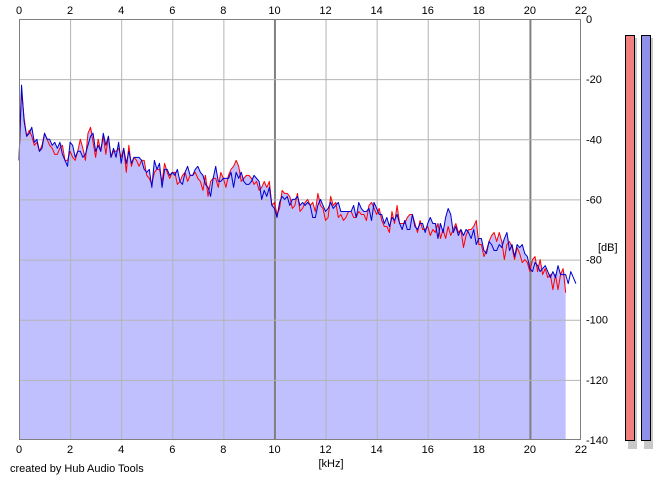 This screenshot has width=664, height=481. I want to click on y-tick-label: -60, so click(594, 200).